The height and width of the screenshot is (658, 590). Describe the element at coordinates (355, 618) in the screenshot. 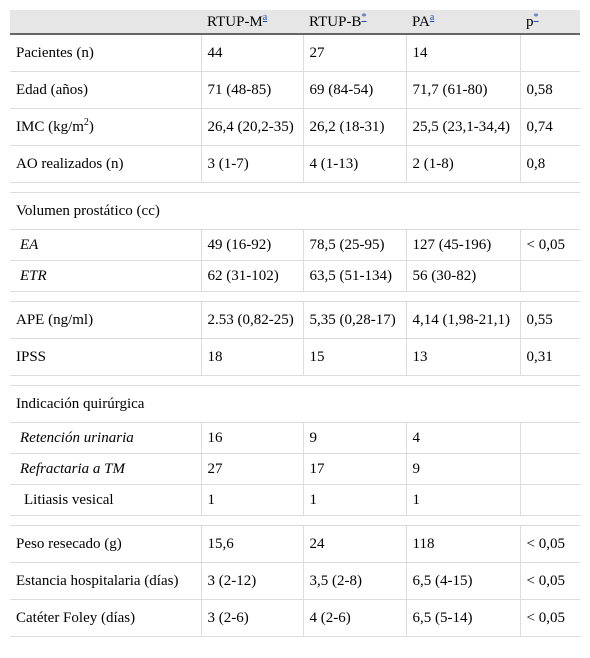

I see `cell-rtup-b: 4 (2-6)` at that location.